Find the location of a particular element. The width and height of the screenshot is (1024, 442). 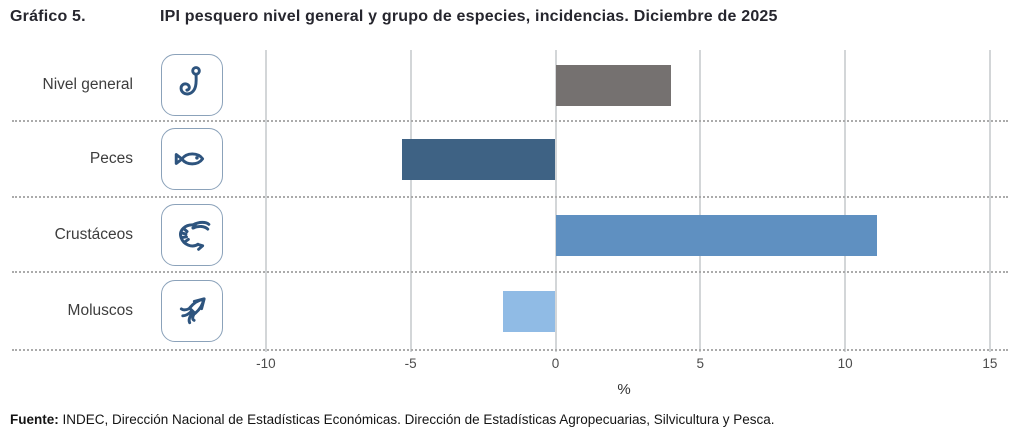

icon-box-moluscos is located at coordinates (192, 311).